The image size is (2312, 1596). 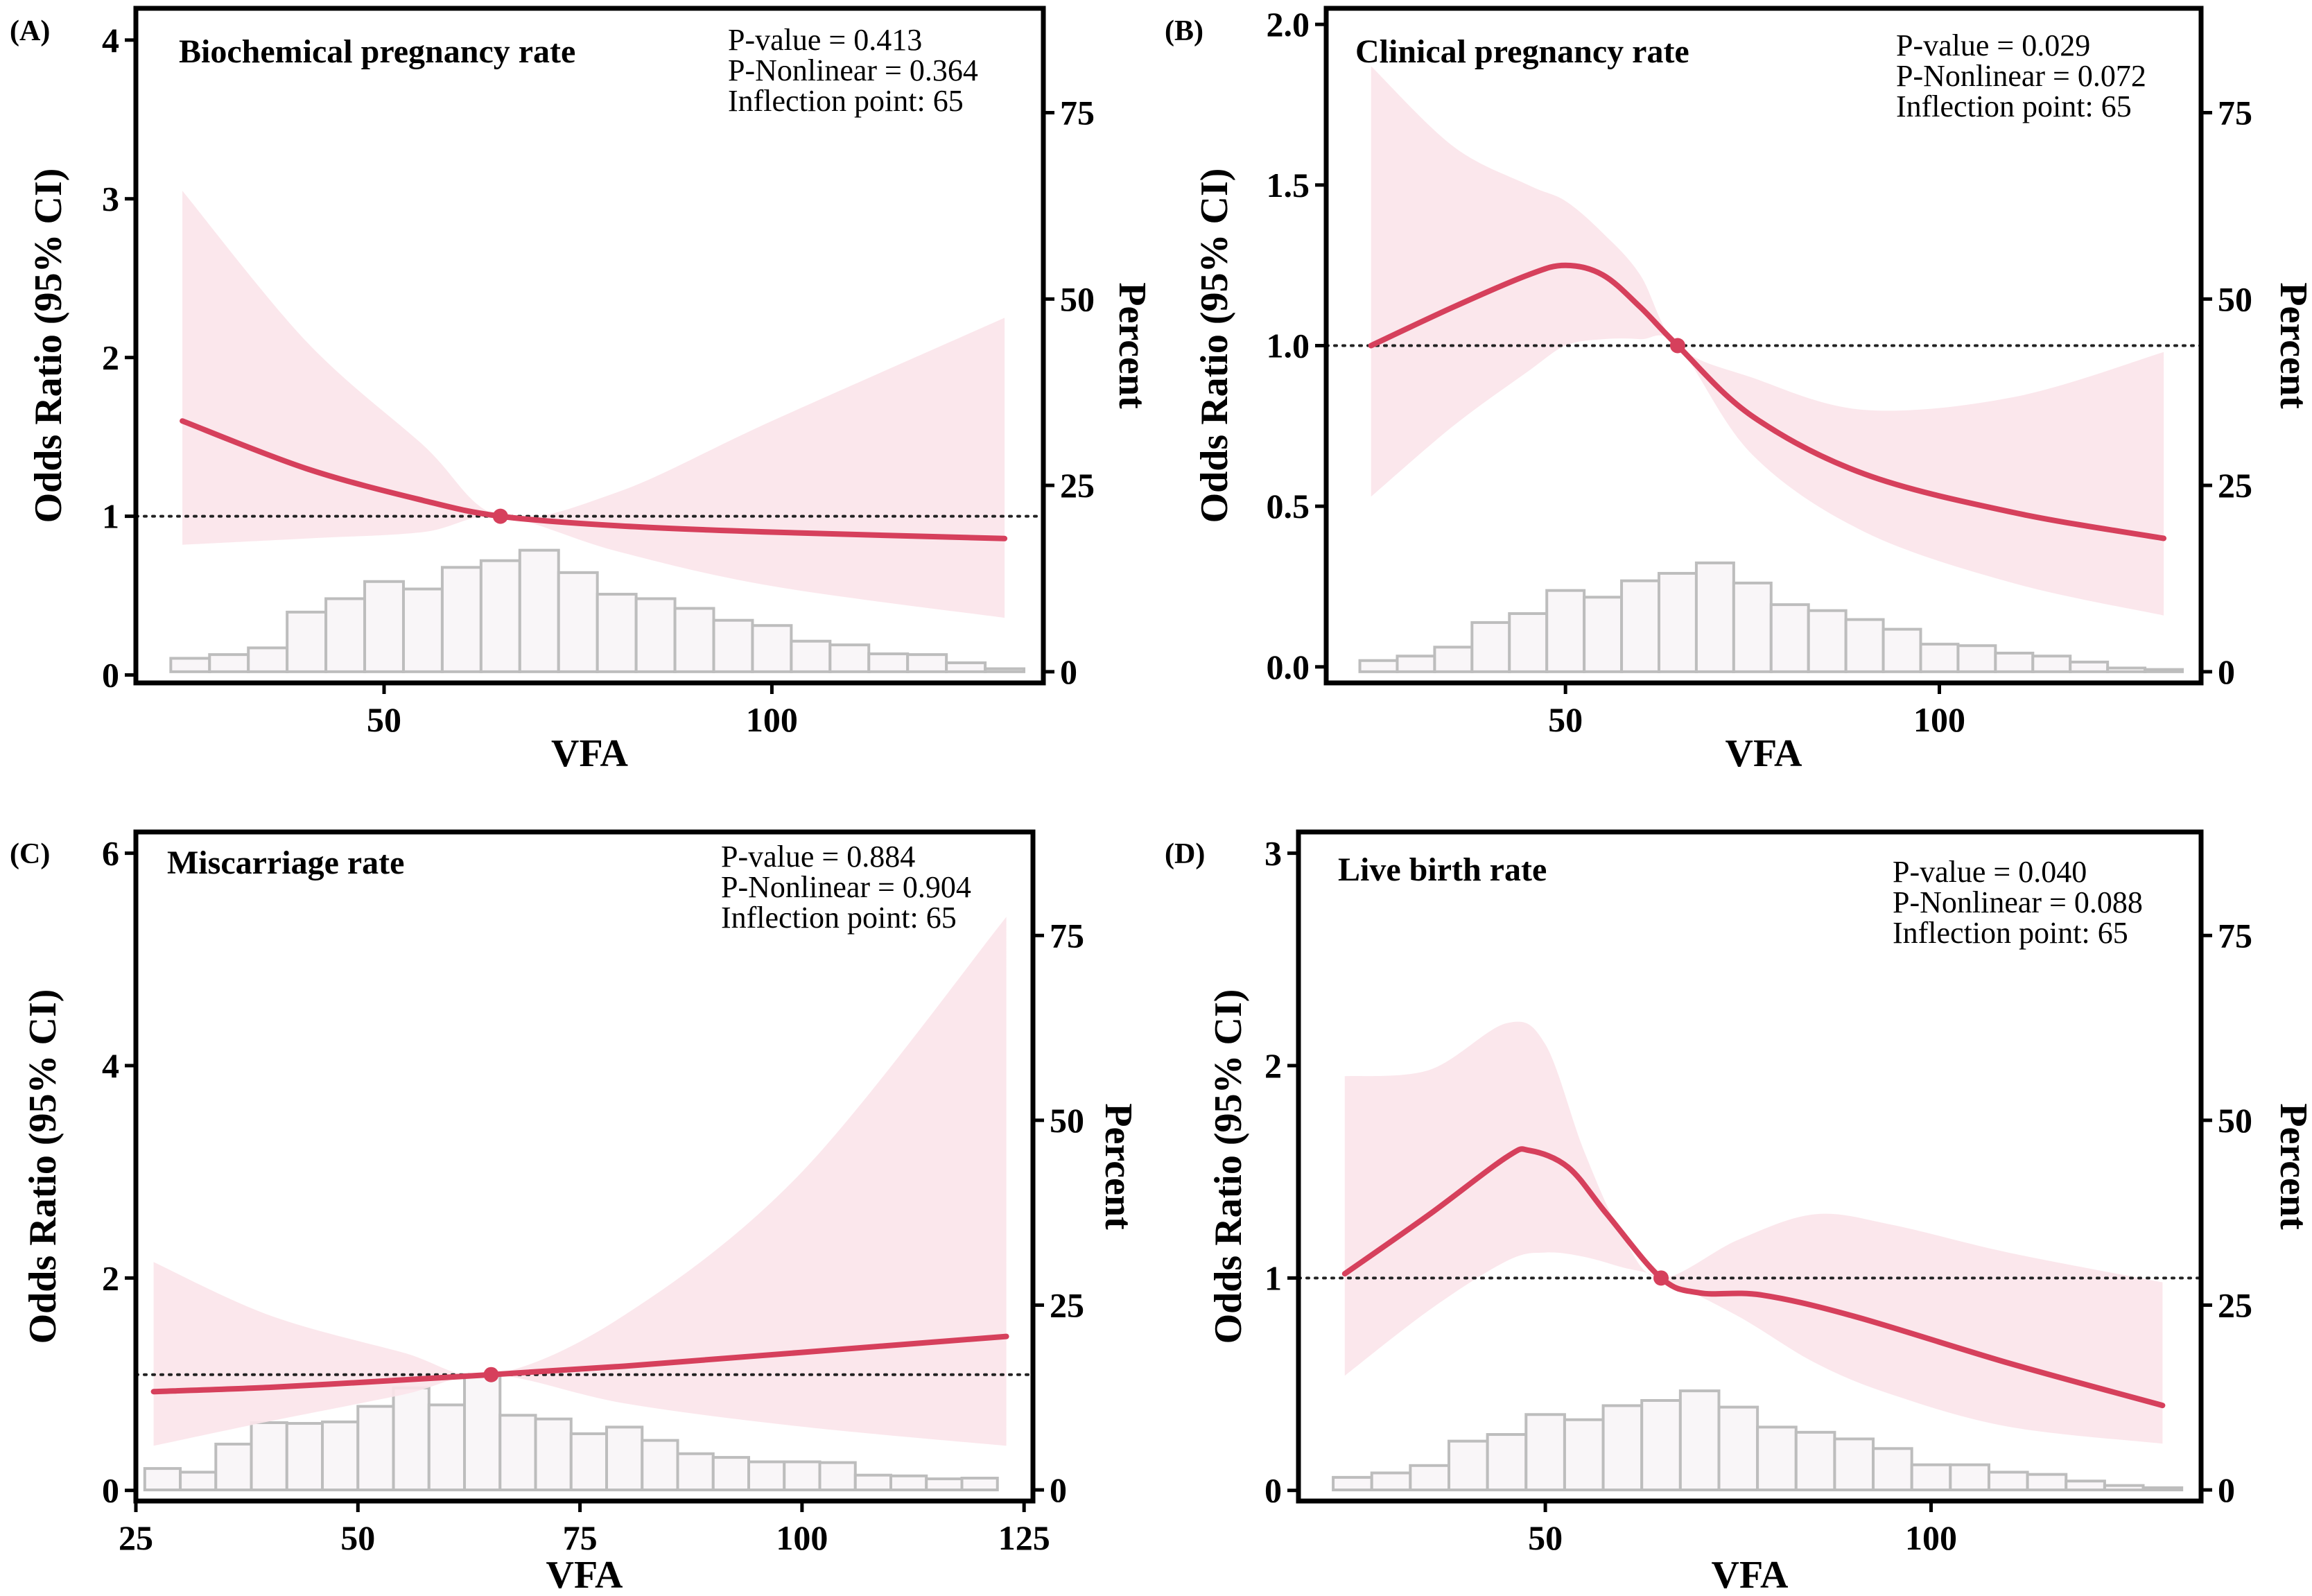 I want to click on inflection-point, so click(x=500, y=516).